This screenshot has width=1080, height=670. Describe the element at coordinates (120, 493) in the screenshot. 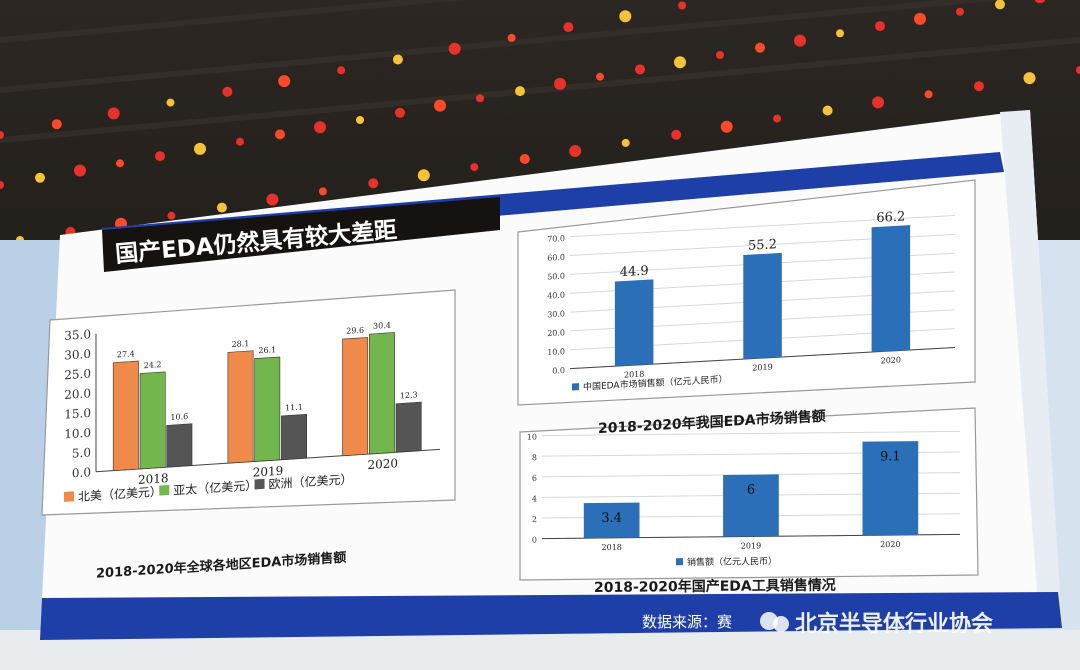

I see `legend-entry: 北美（亿美元）` at that location.